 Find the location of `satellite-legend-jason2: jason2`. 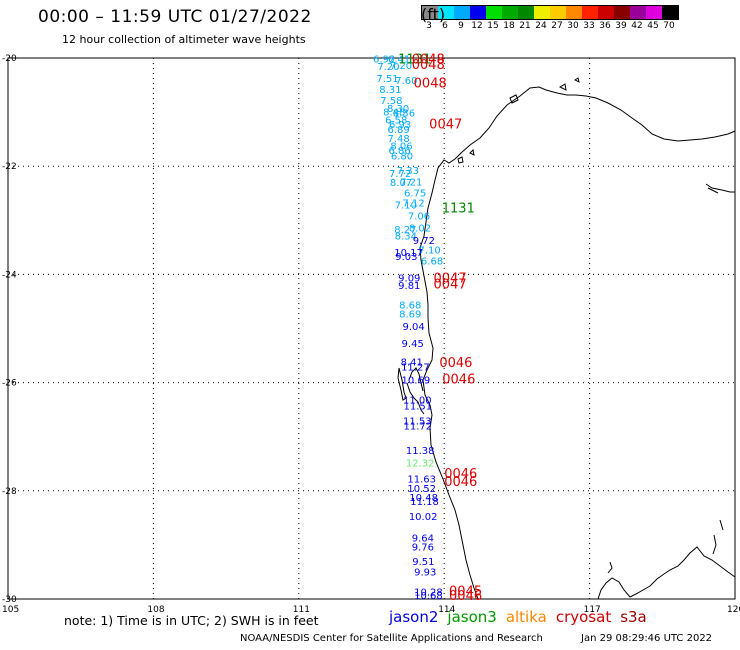

satellite-legend-jason2: jason2 is located at coordinates (414, 617).